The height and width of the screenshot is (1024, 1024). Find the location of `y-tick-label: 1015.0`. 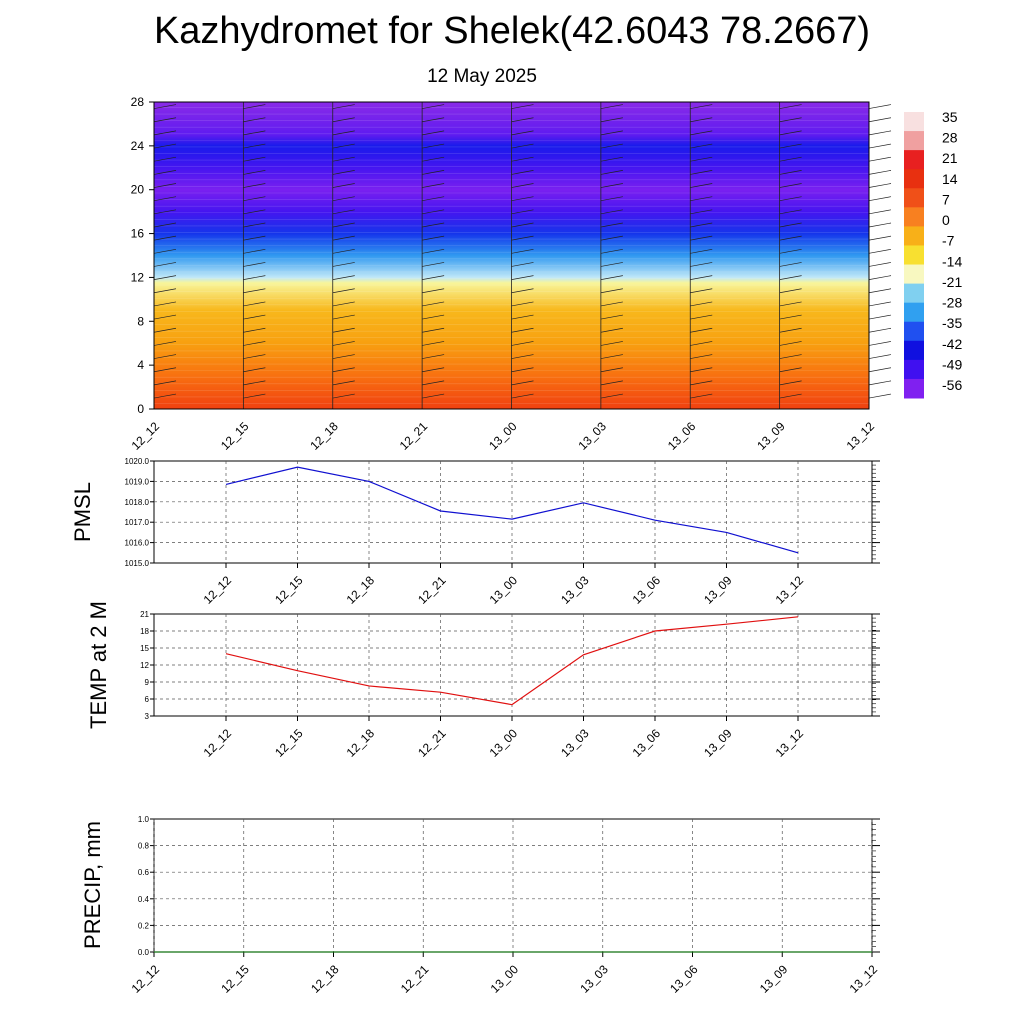

y-tick-label: 1015.0 is located at coordinates (137, 563).